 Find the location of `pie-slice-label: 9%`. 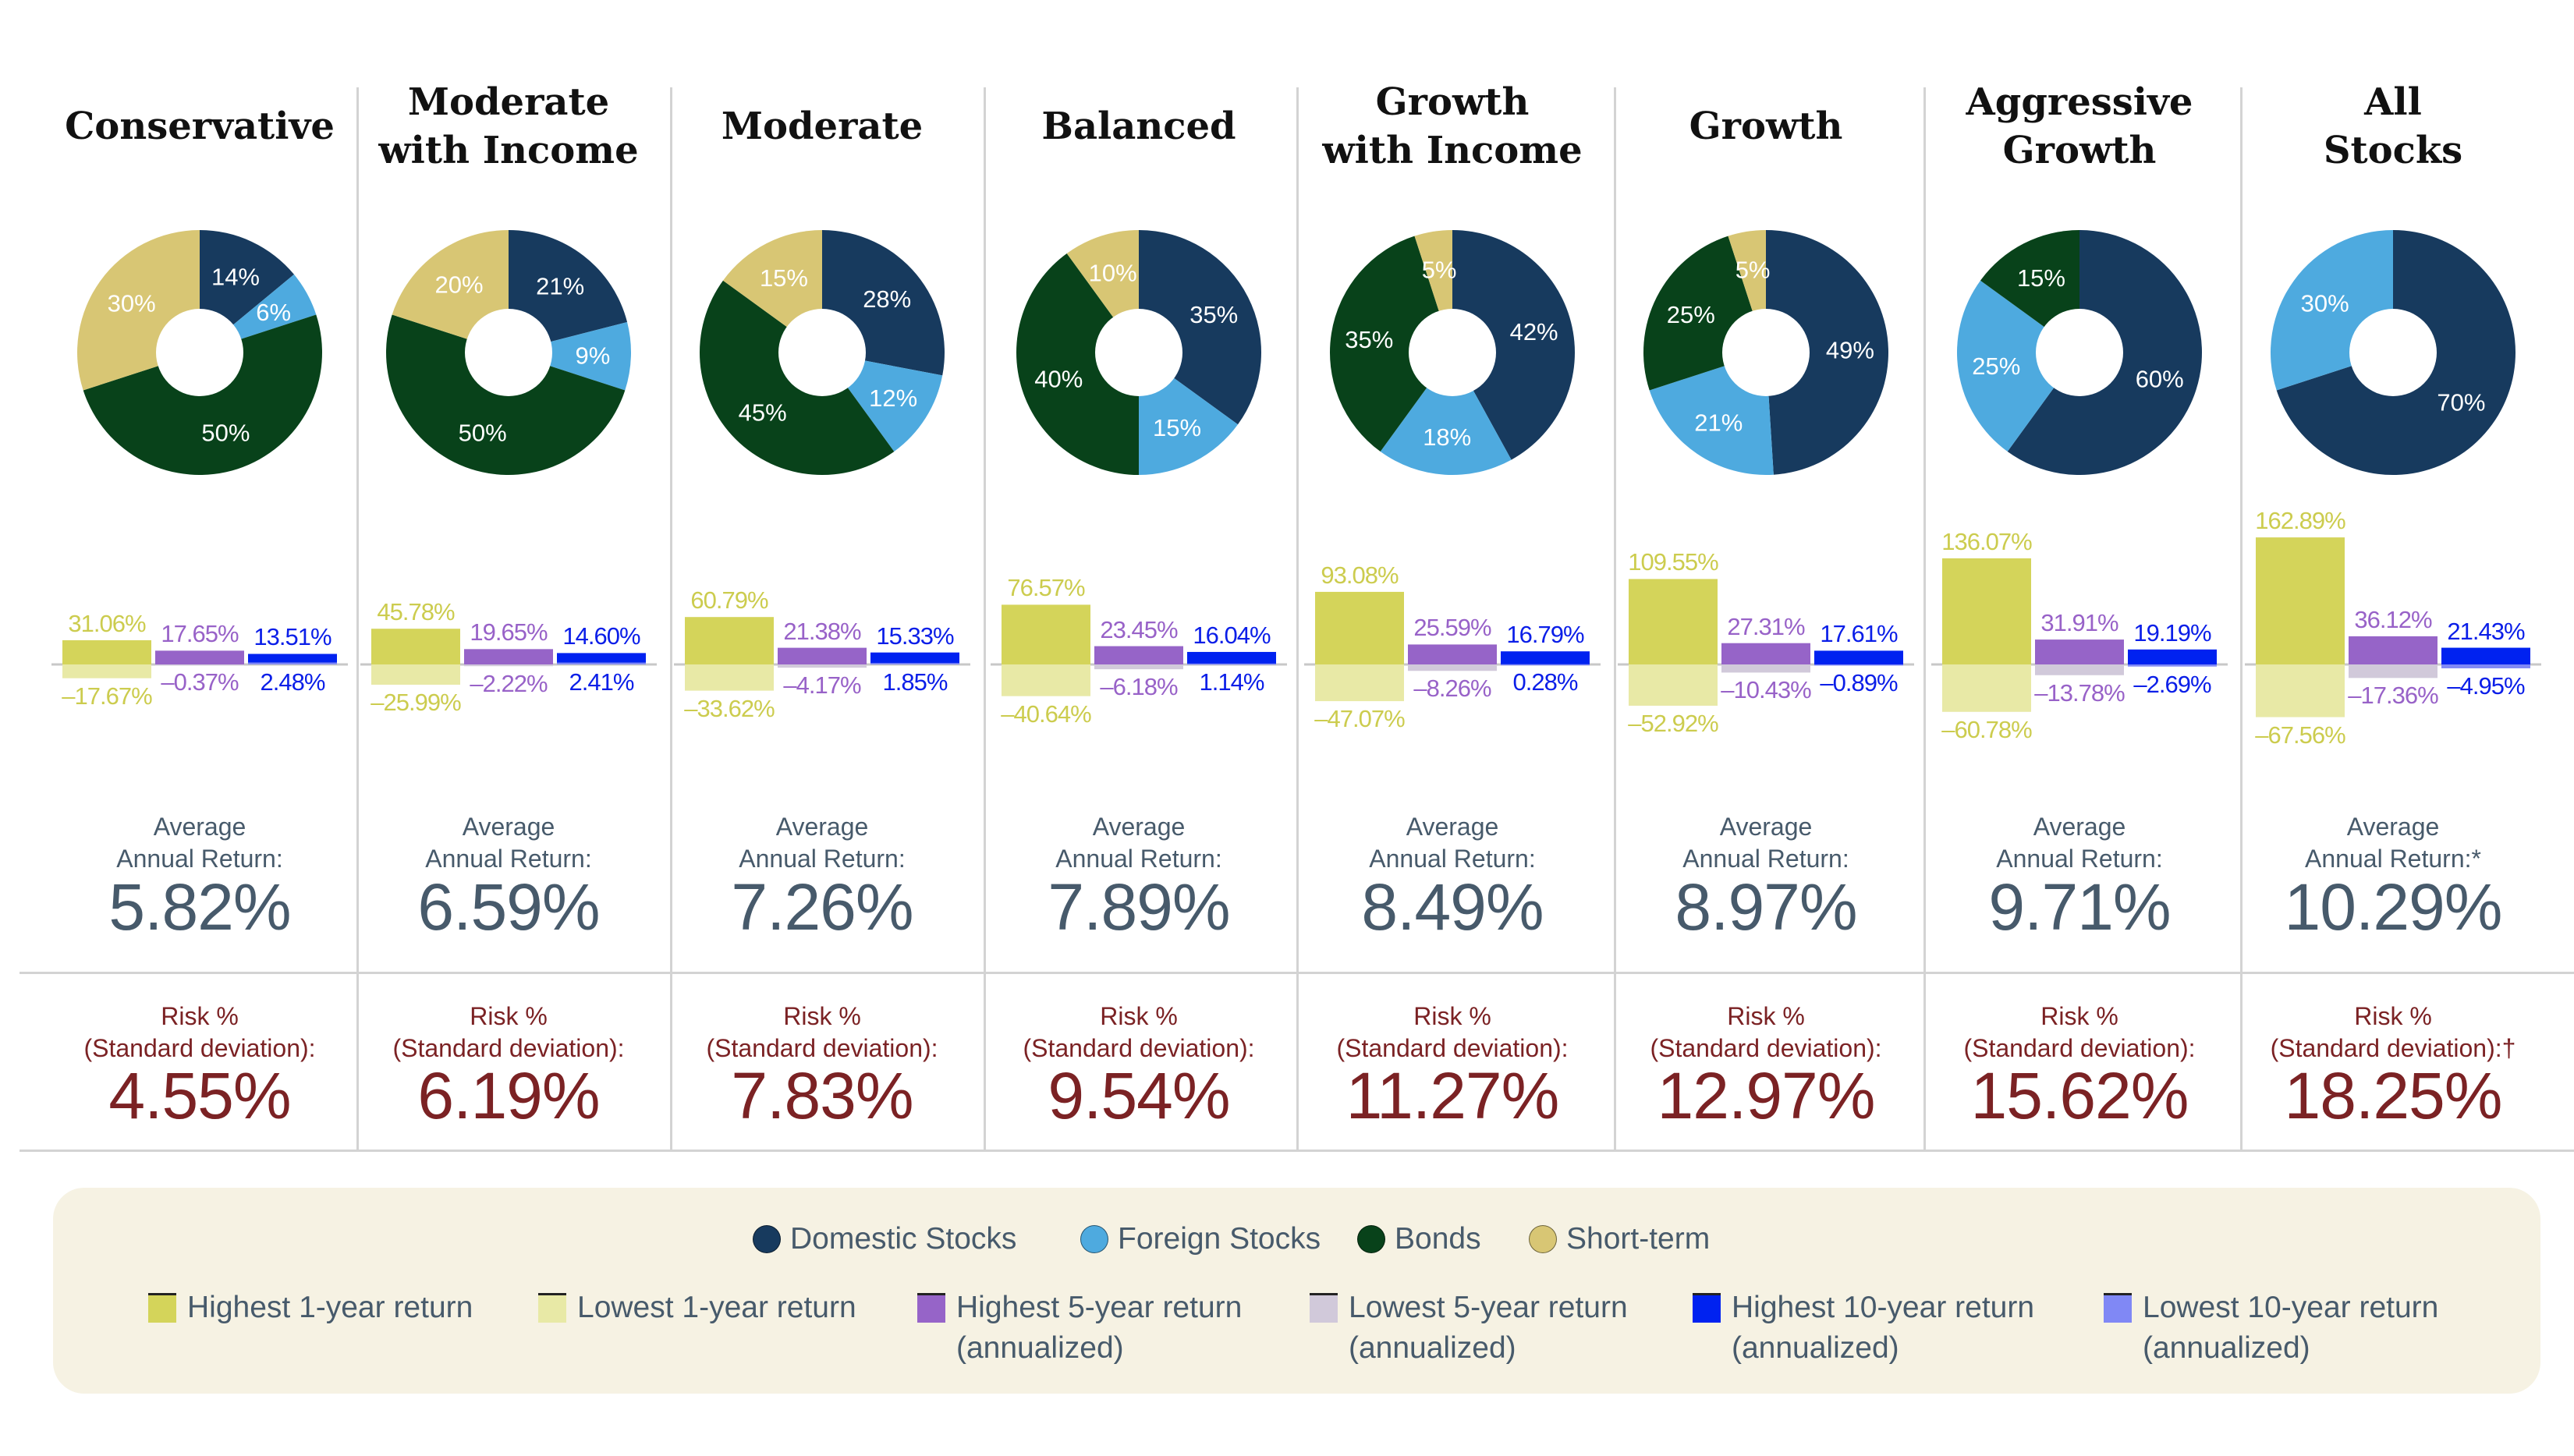

pie-slice-label: 9% is located at coordinates (593, 355).